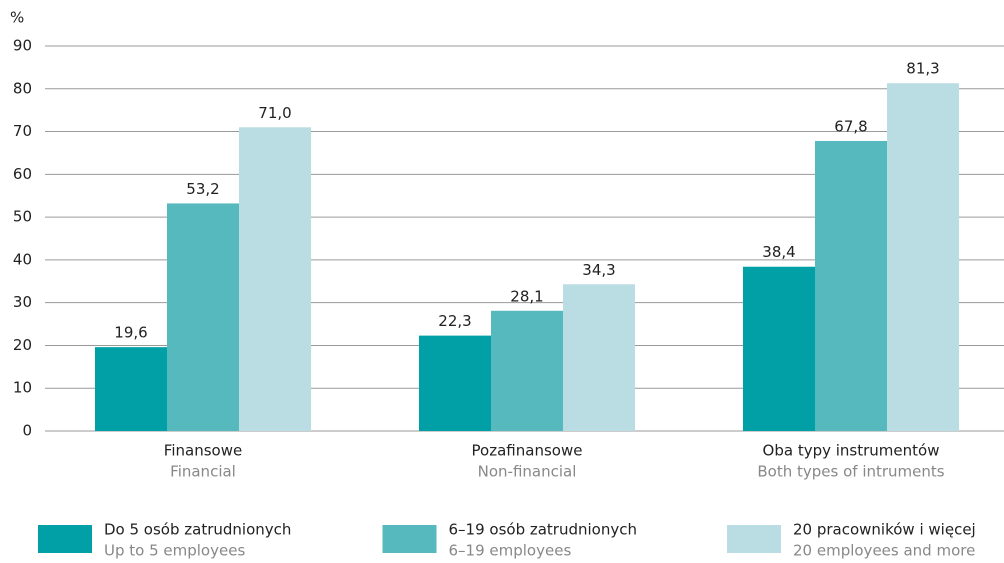 The height and width of the screenshot is (563, 1004). What do you see at coordinates (22, 174) in the screenshot?
I see `y-tick-label: 60` at bounding box center [22, 174].